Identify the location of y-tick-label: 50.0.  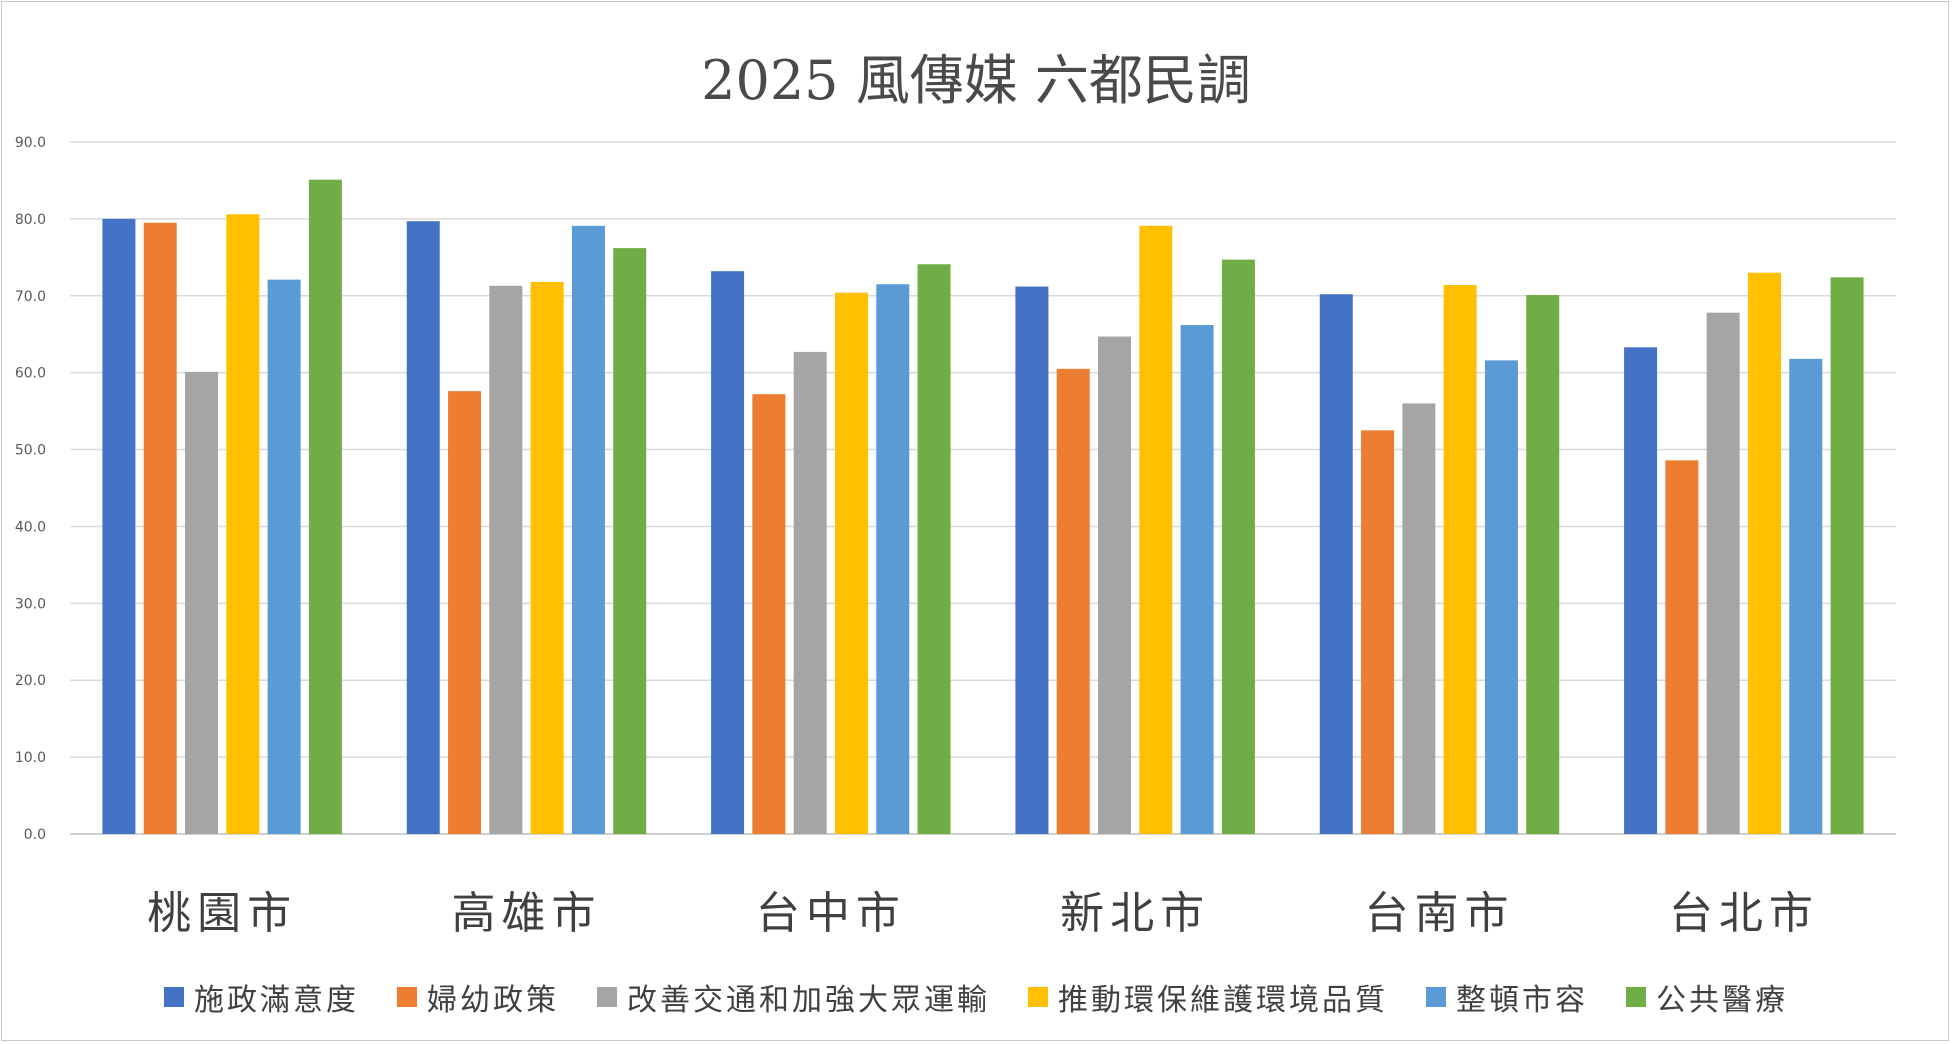
(30, 451).